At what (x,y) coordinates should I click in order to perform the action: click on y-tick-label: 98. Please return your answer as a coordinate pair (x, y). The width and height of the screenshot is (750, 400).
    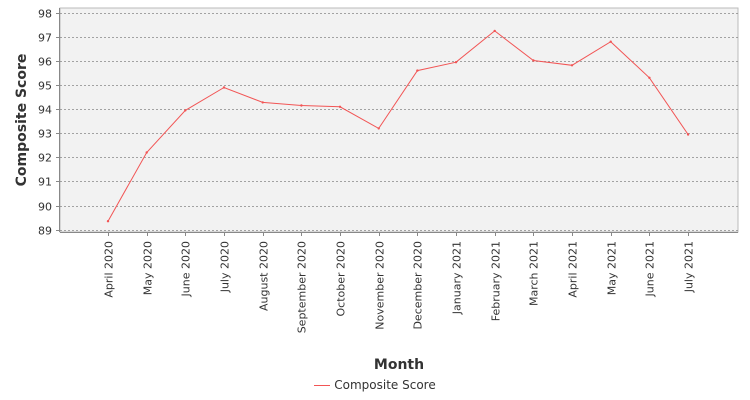
    Looking at the image, I should click on (45, 14).